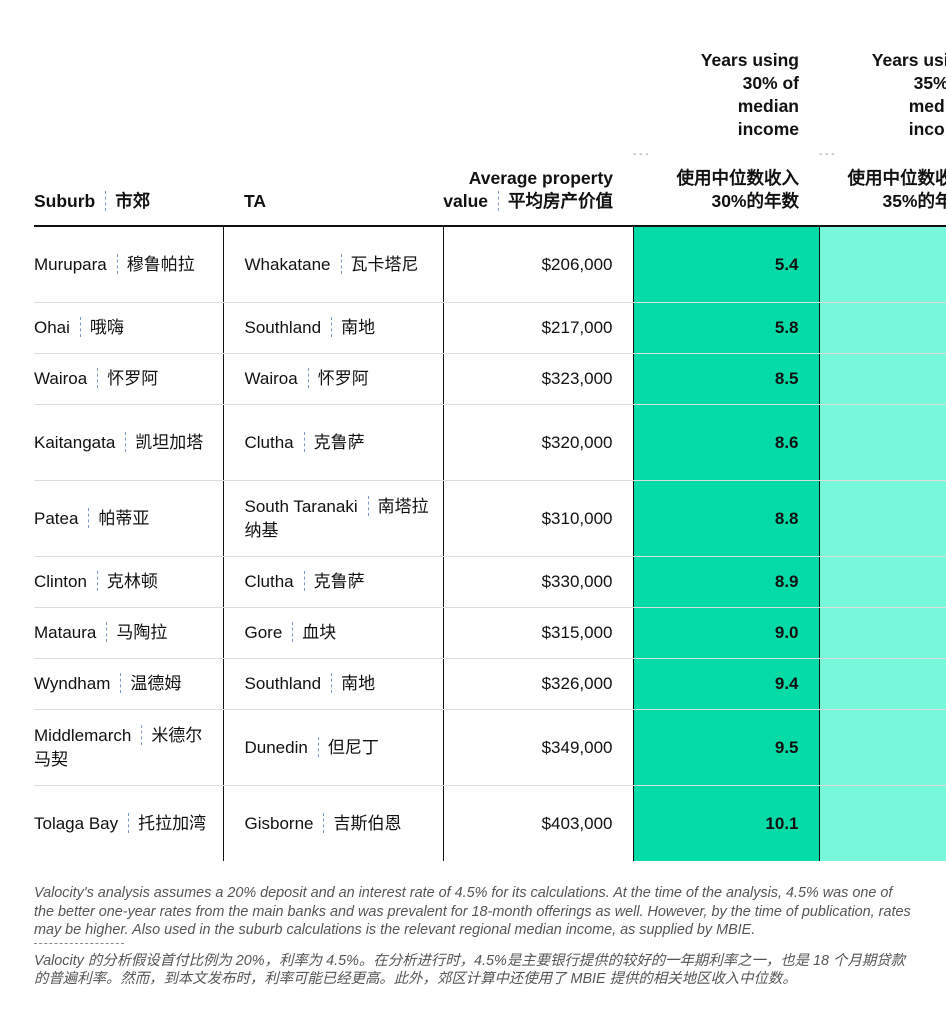  I want to click on years35-cell: 4.5, so click(882, 264).